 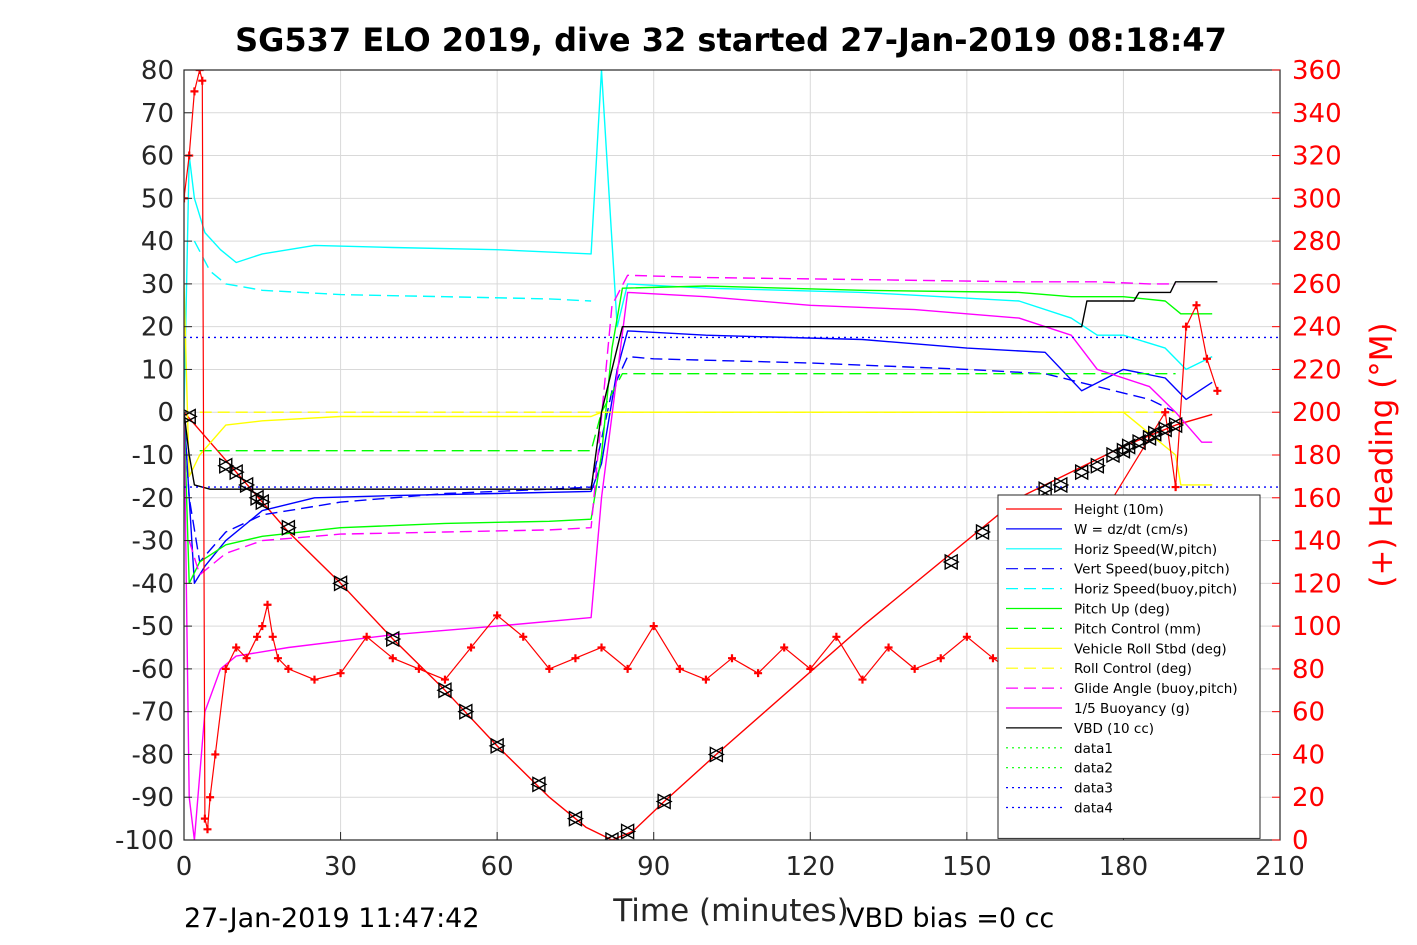 What do you see at coordinates (1317, 242) in the screenshot?
I see `y-right-tick-label: 280` at bounding box center [1317, 242].